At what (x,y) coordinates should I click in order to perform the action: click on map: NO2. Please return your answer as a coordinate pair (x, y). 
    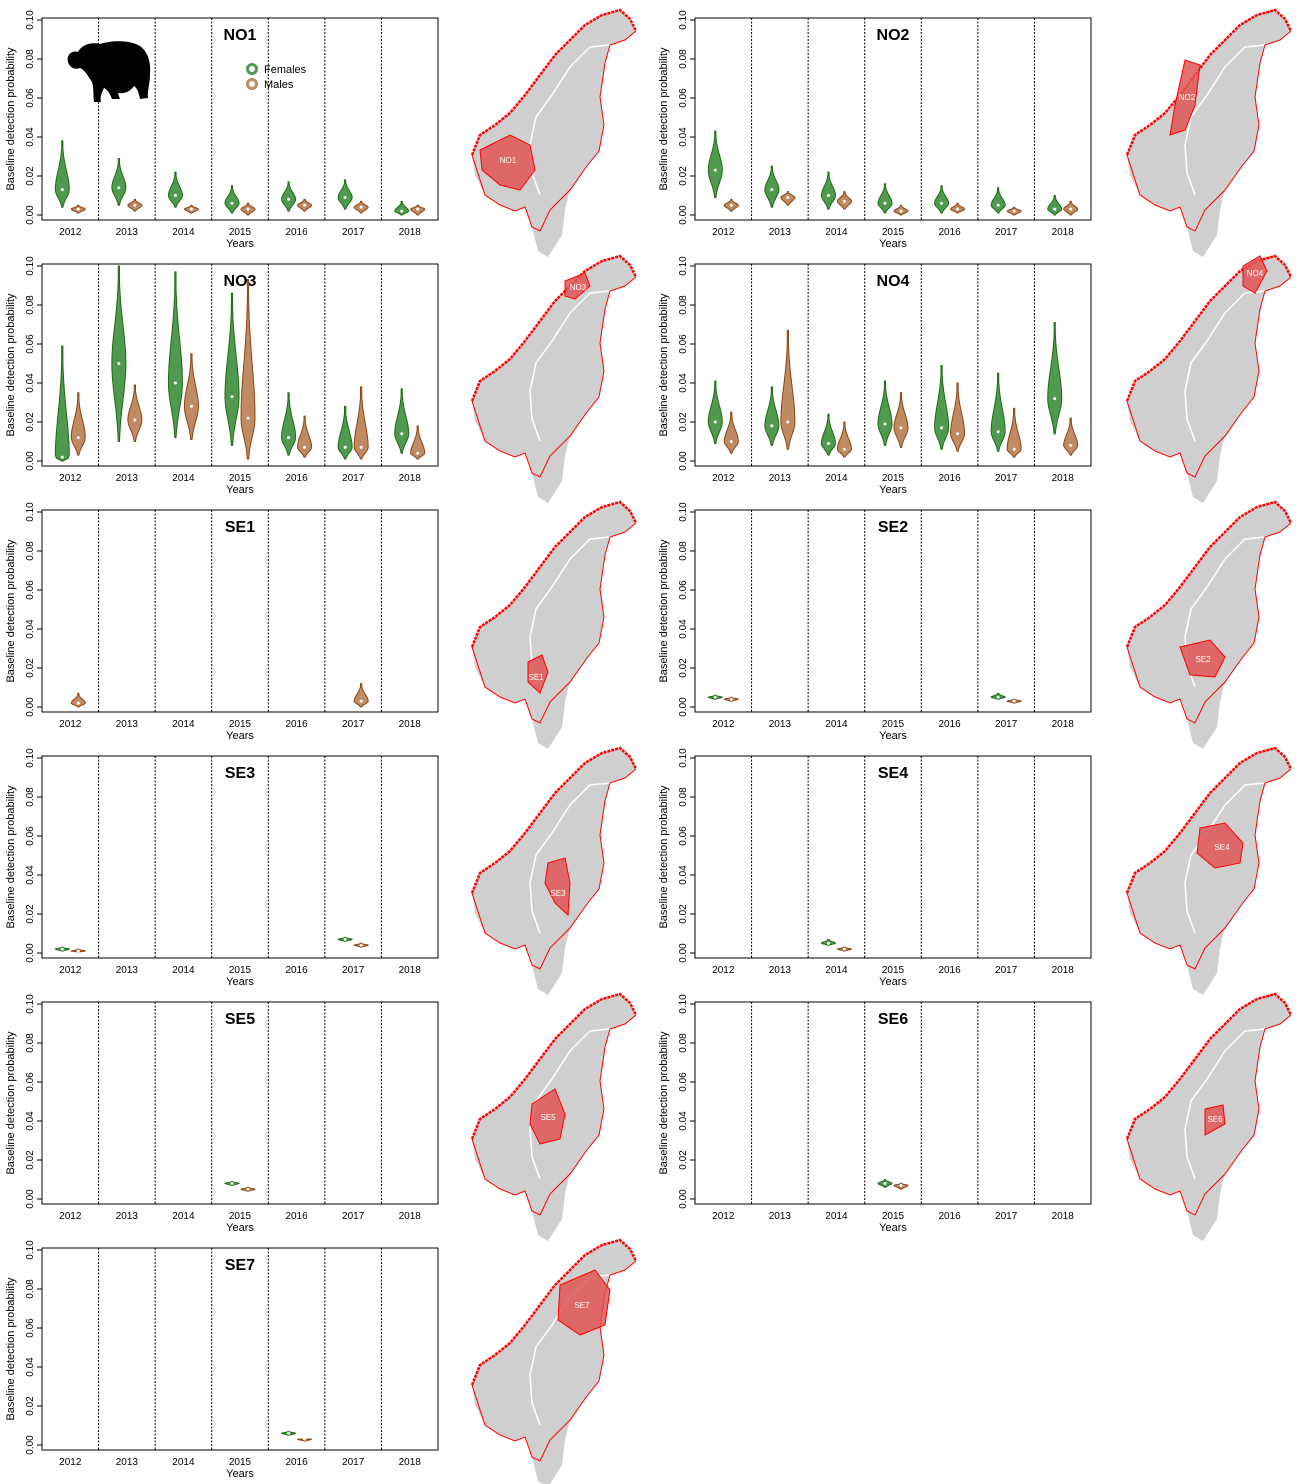
    Looking at the image, I should click on (1209, 132).